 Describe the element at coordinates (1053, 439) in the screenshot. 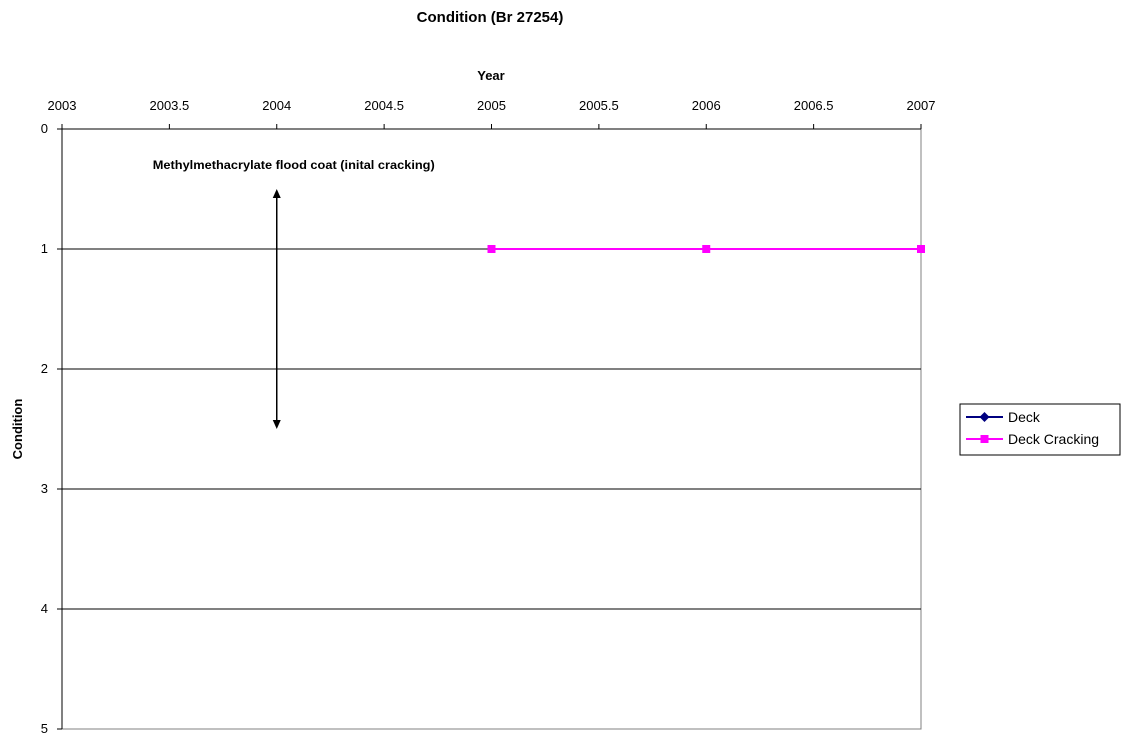

I see `legend-label: Deck Cracking` at that location.